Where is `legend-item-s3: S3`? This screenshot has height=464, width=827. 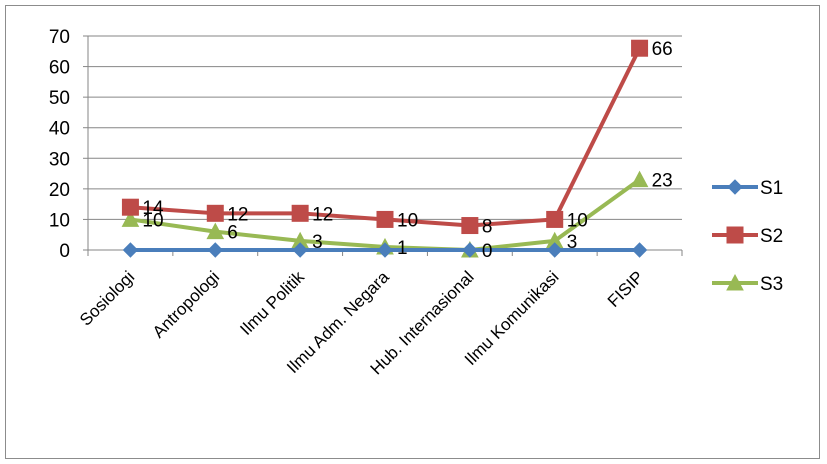 legend-item-s3: S3 is located at coordinates (747, 284).